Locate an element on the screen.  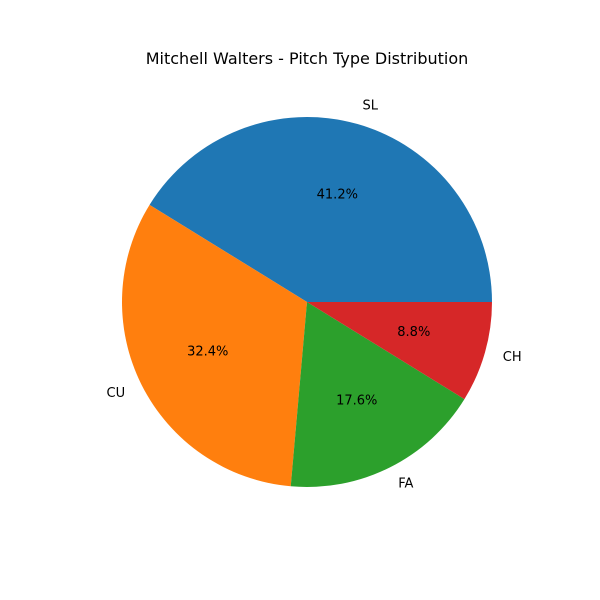
percent-label-fa: 17.6% is located at coordinates (356, 401).